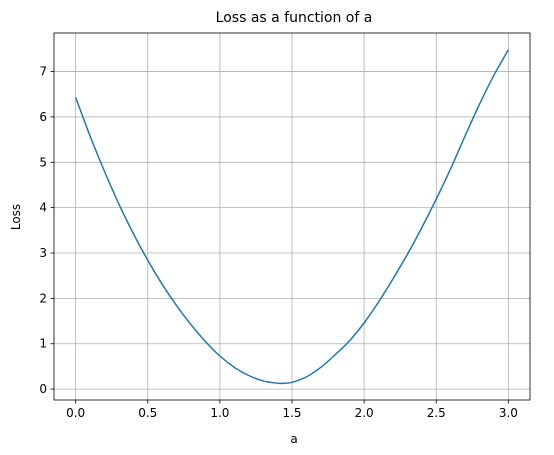 This screenshot has width=554, height=455. What do you see at coordinates (16, 217) in the screenshot?
I see `y-axis-label: Loss` at bounding box center [16, 217].